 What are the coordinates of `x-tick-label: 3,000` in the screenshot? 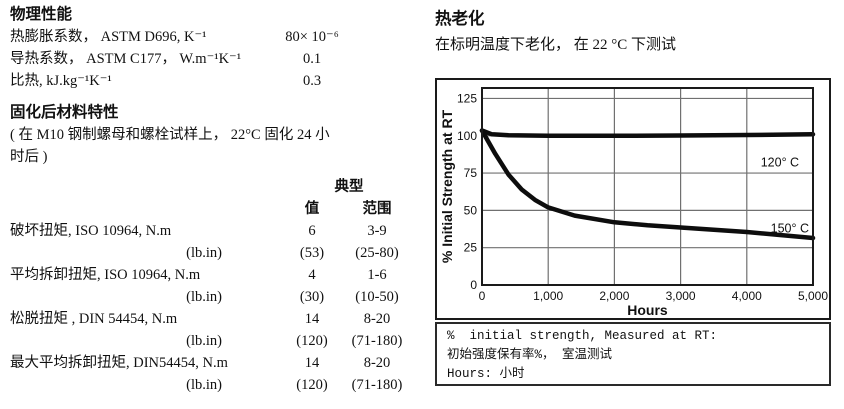 It's located at (681, 296).